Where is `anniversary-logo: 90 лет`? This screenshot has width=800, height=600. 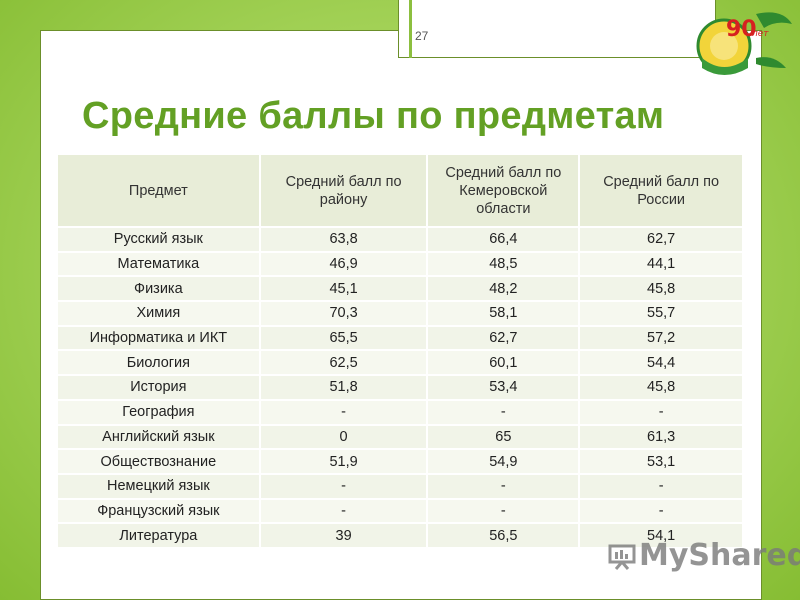
anniversary-logo: 90 лет is located at coordinates (744, 43).